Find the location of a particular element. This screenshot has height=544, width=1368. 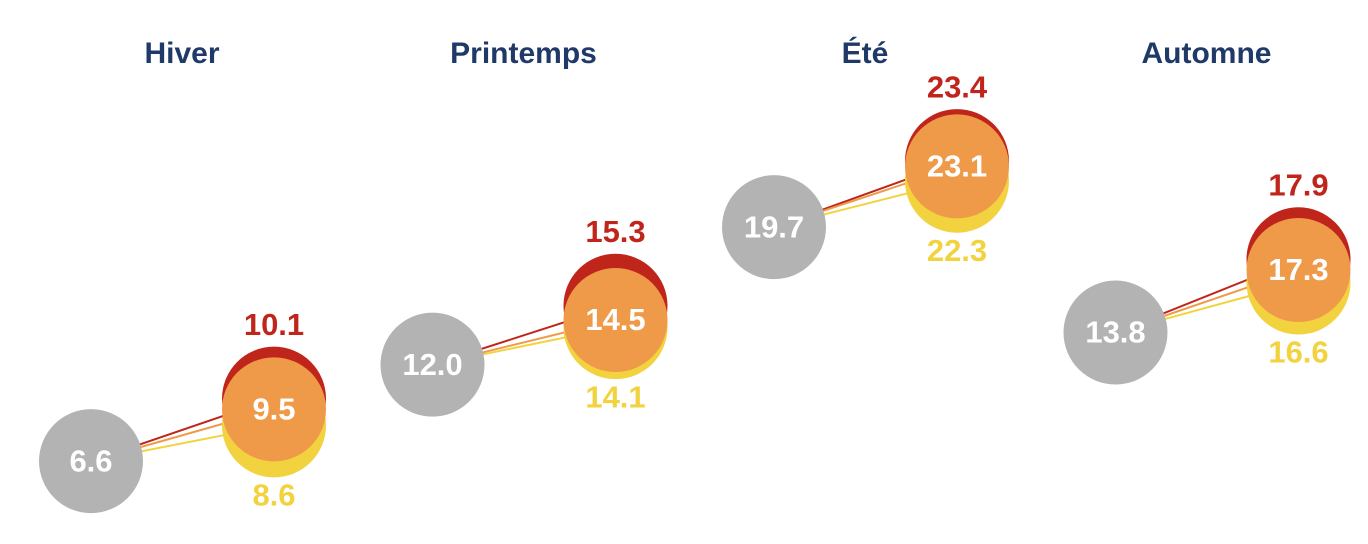

scenario-label: 22.3 is located at coordinates (957, 250).